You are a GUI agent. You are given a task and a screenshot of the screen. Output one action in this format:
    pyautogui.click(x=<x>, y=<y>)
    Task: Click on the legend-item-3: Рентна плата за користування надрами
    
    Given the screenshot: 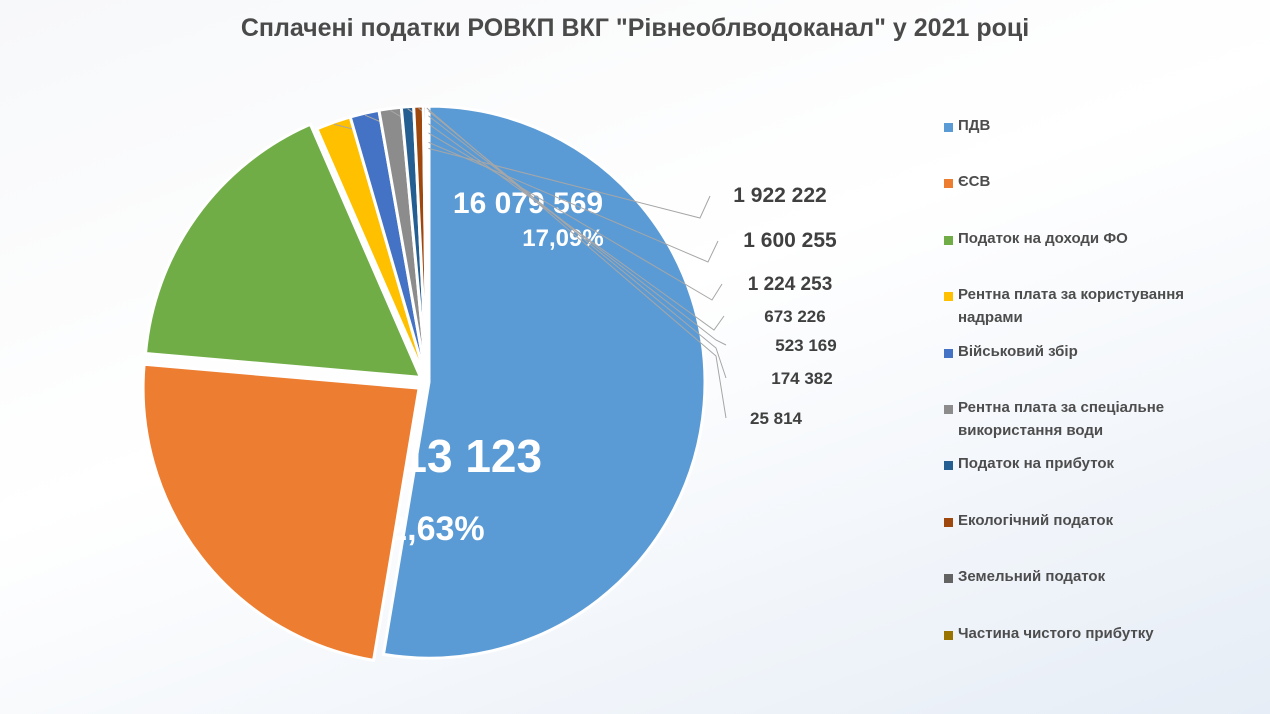 What is the action you would take?
    pyautogui.click(x=1071, y=307)
    